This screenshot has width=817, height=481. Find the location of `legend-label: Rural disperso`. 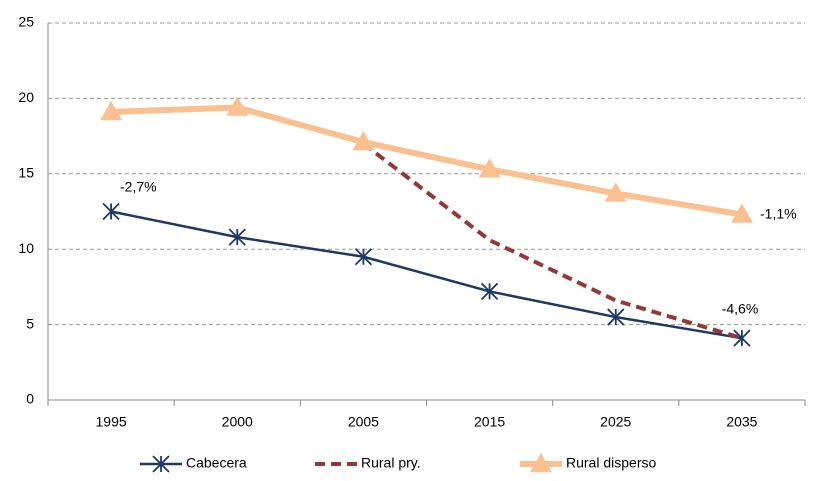

legend-label: Rural disperso is located at coordinates (611, 463).